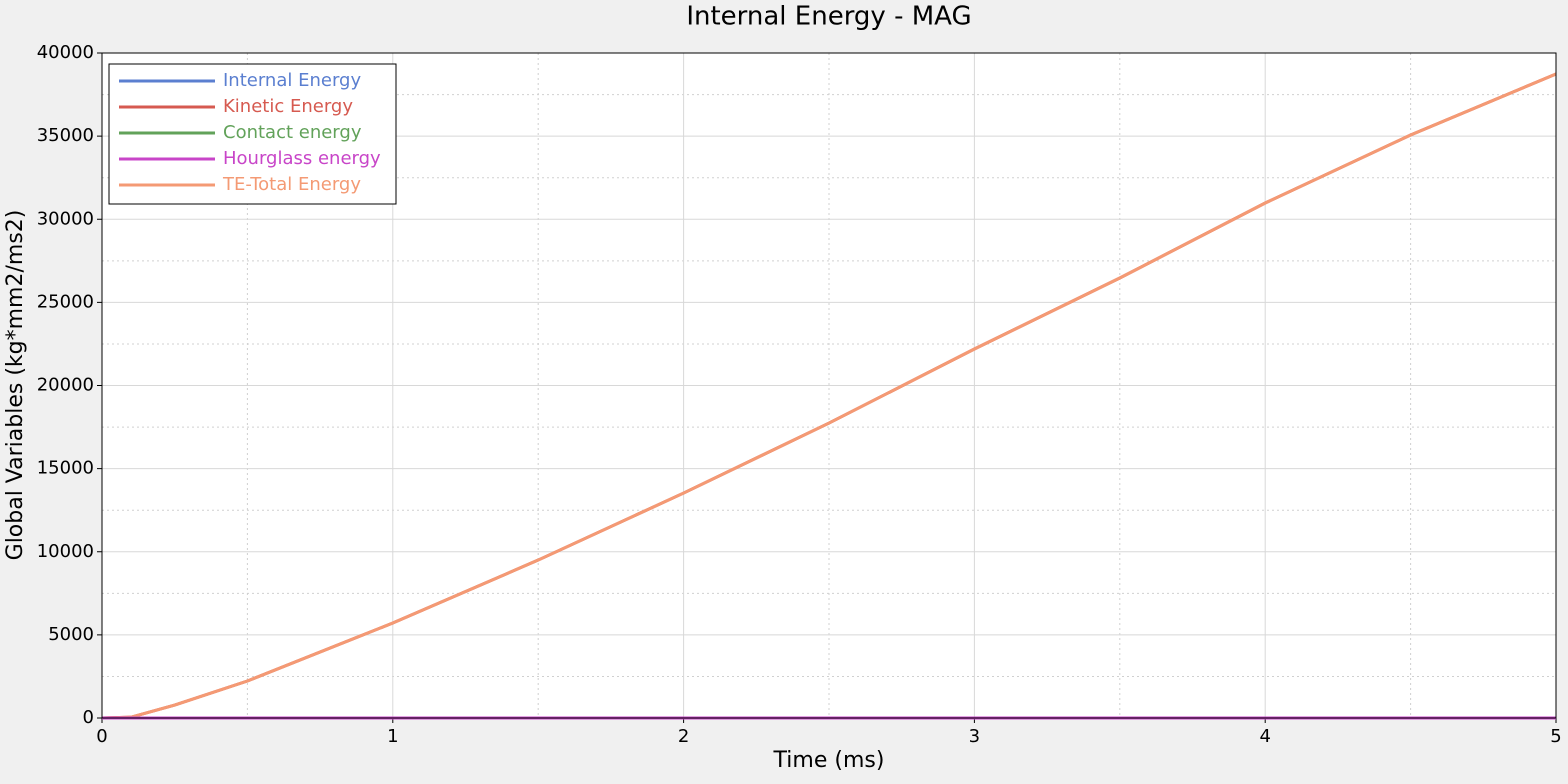  What do you see at coordinates (15, 385) in the screenshot?
I see `y-axis-label: Global Variables (kg*mm2/ms2)` at bounding box center [15, 385].